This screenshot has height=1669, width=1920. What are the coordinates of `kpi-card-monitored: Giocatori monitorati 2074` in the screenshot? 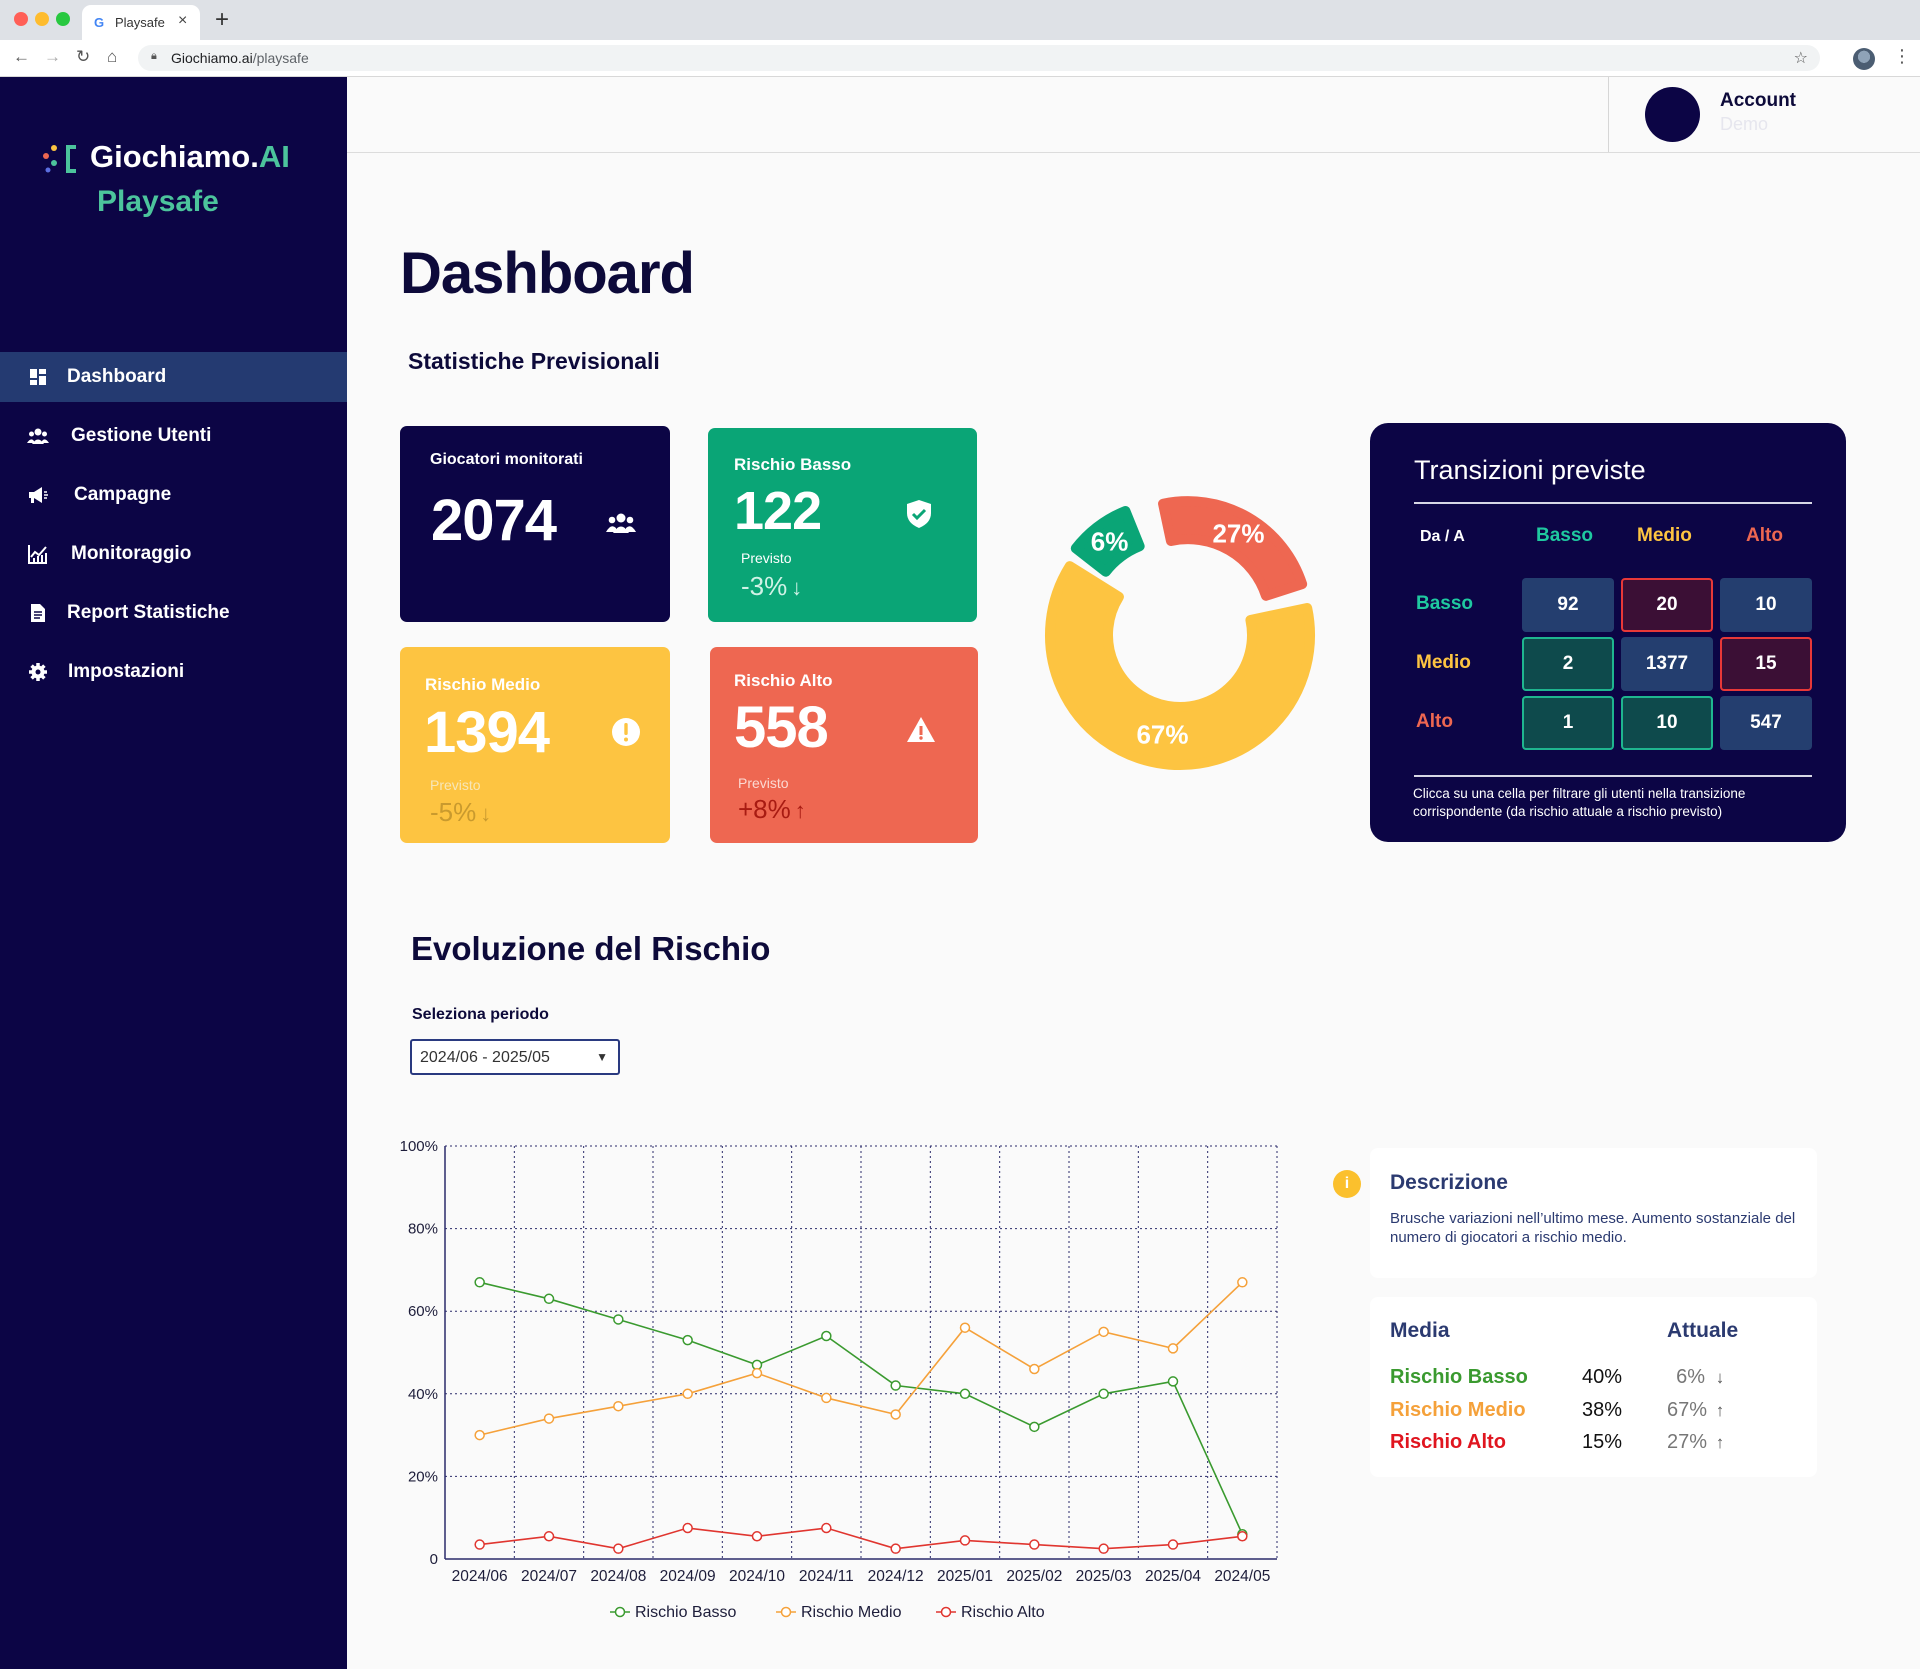 It's located at (535, 524).